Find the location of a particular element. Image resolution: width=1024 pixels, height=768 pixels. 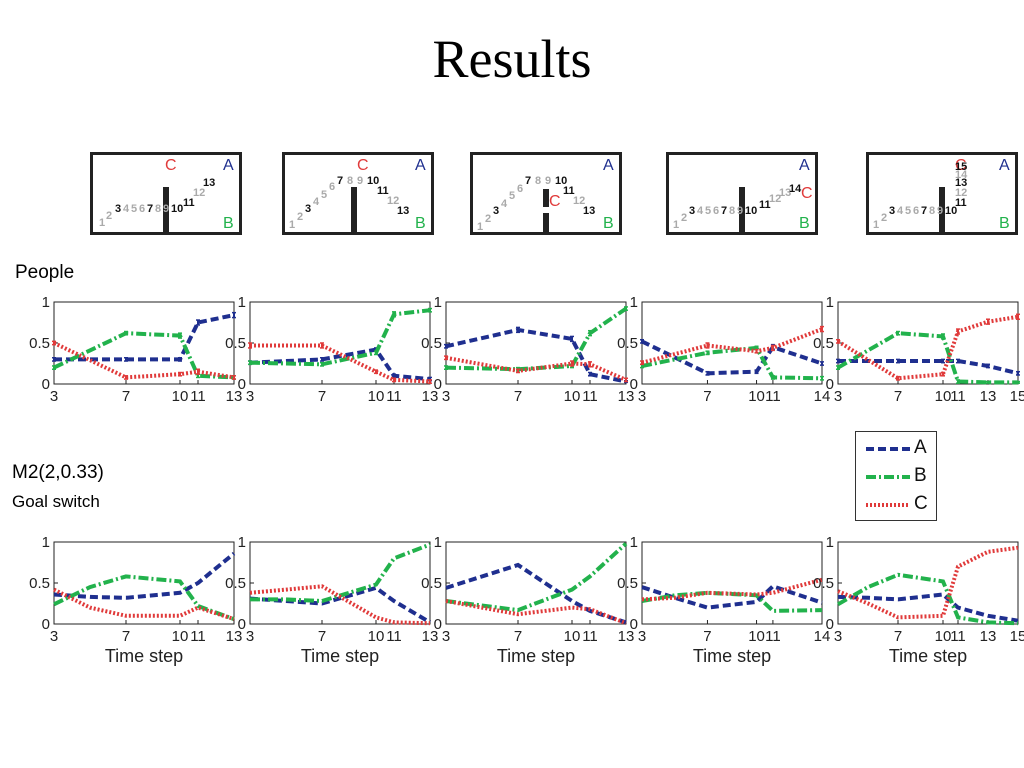

maze-step-label: 11 is located at coordinates (765, 205).